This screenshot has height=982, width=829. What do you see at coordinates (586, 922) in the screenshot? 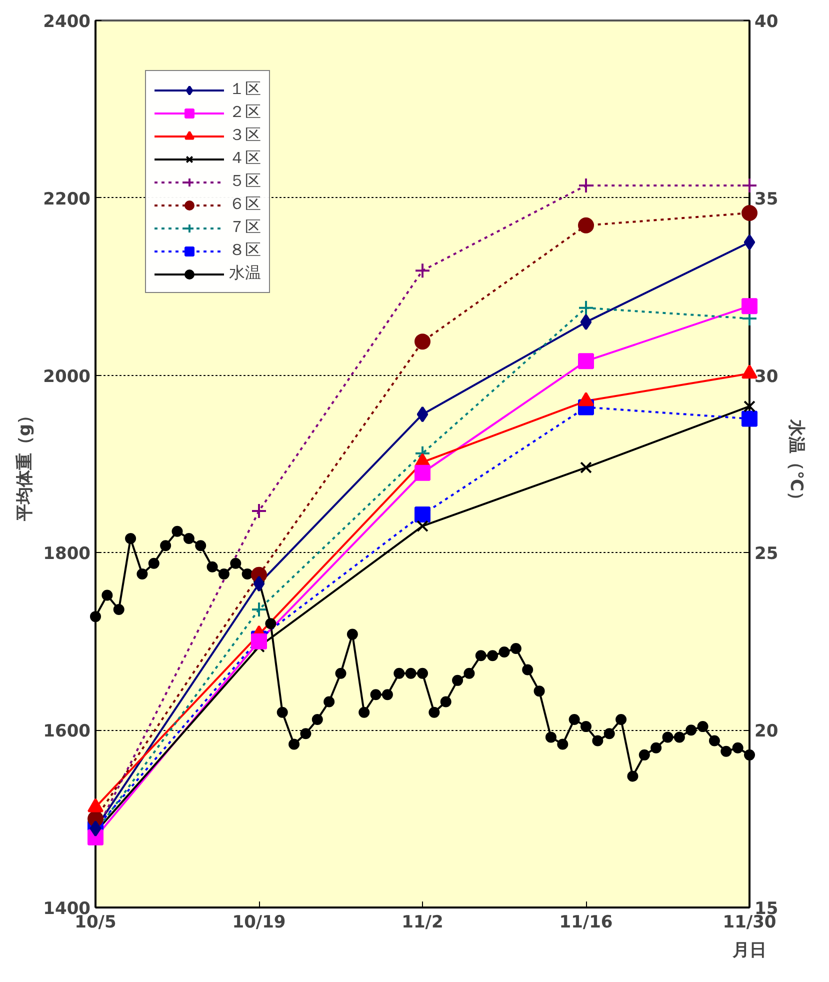
I see `x-tick-label: 11/16` at bounding box center [586, 922].